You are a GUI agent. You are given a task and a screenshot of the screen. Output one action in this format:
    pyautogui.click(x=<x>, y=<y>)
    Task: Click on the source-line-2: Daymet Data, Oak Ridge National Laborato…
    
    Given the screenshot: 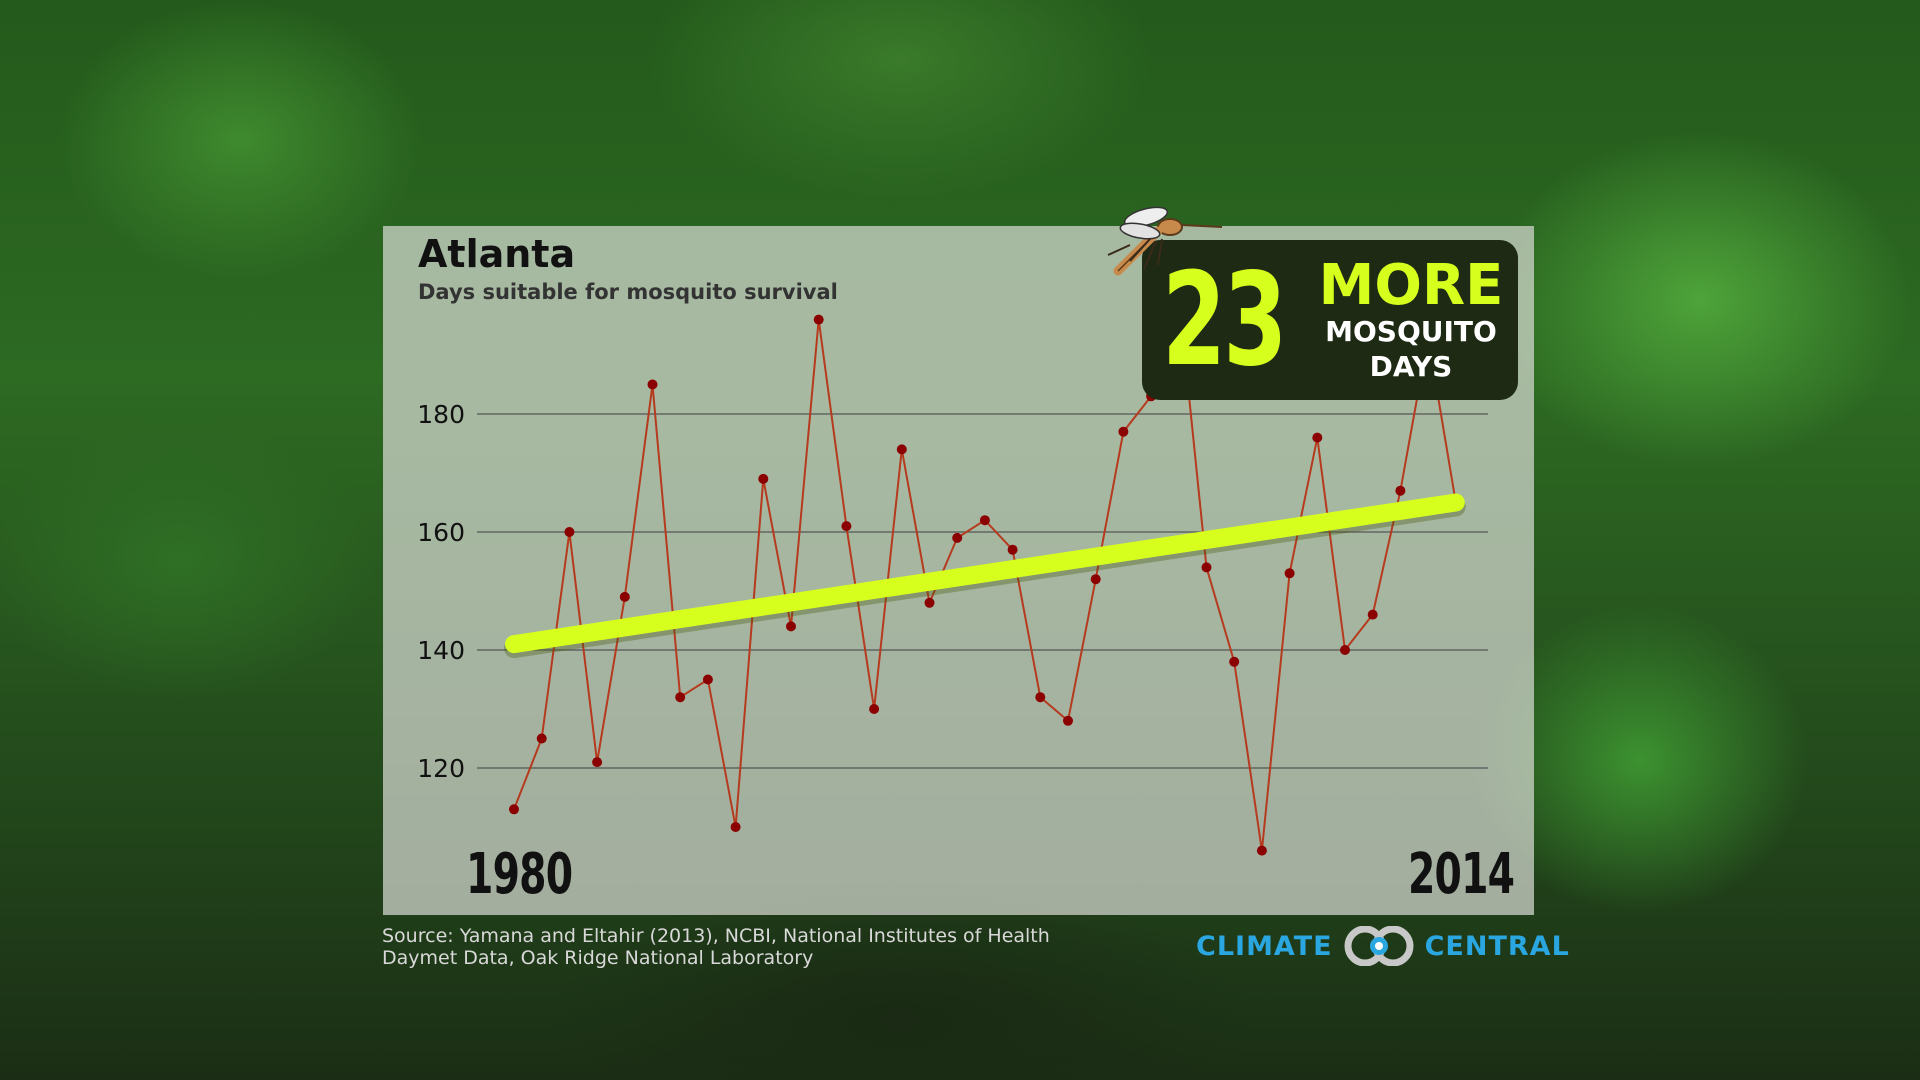 What is the action you would take?
    pyautogui.click(x=598, y=958)
    